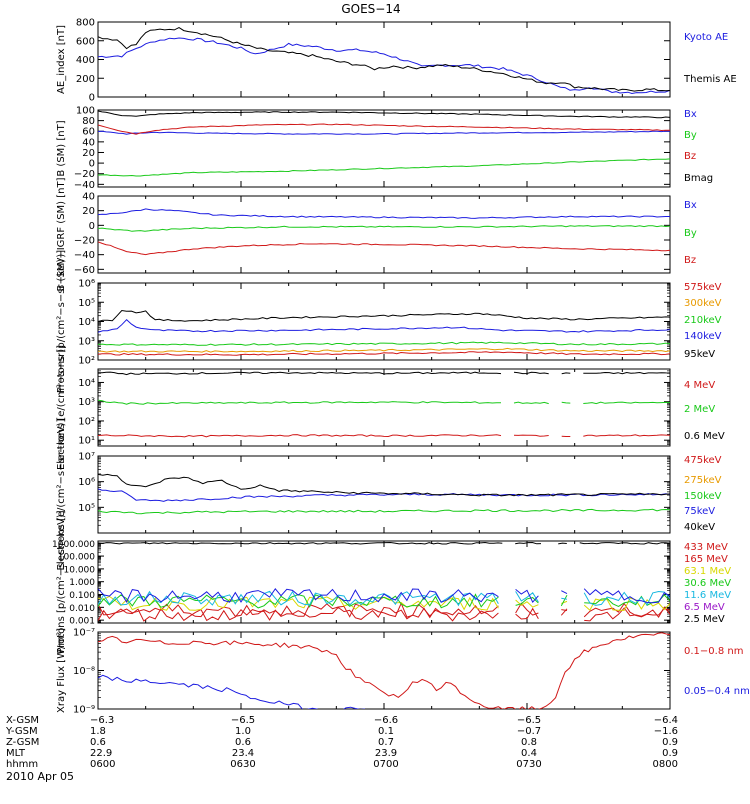  Describe the element at coordinates (102, 764) in the screenshot. I see `ephemeris-value: 0600` at that location.